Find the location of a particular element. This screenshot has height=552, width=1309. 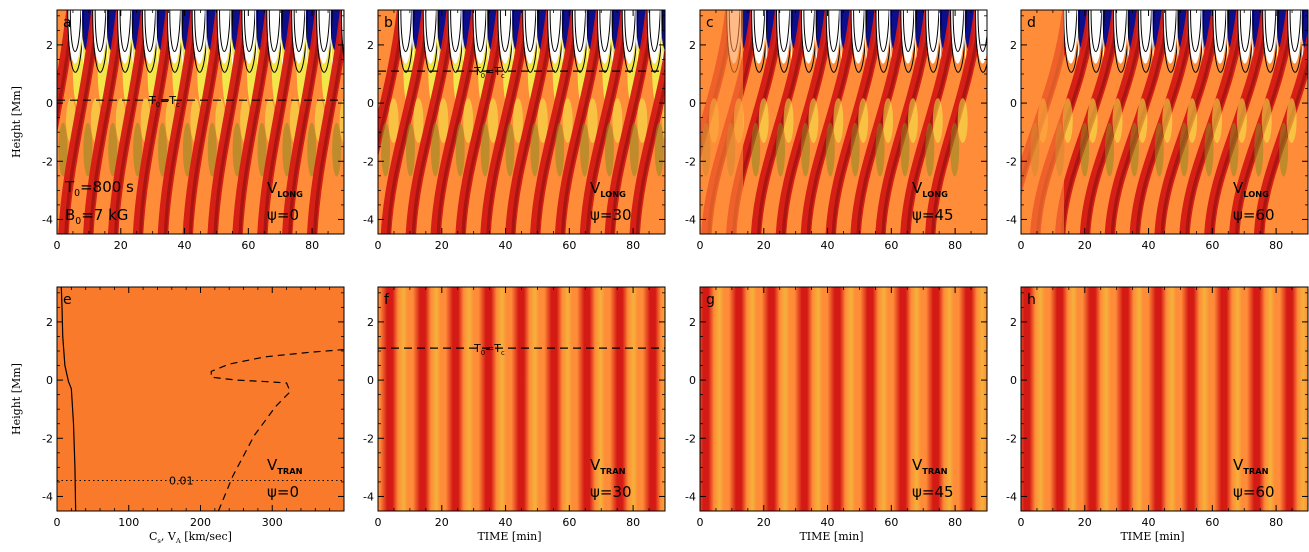

panel-e-psi: ψ=0 is located at coordinates (283, 492).